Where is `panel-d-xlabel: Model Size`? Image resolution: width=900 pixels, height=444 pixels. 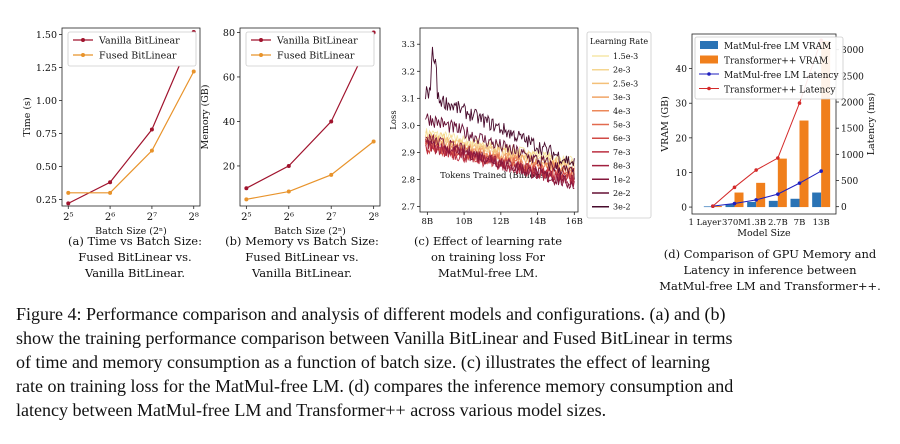 panel-d-xlabel: Model Size is located at coordinates (764, 233).